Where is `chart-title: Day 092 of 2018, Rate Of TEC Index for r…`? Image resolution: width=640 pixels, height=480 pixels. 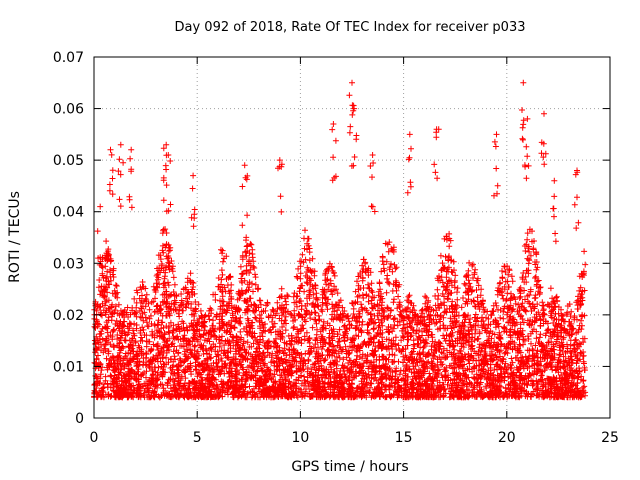 chart-title: Day 092 of 2018, Rate Of TEC Index for r… is located at coordinates (350, 27).